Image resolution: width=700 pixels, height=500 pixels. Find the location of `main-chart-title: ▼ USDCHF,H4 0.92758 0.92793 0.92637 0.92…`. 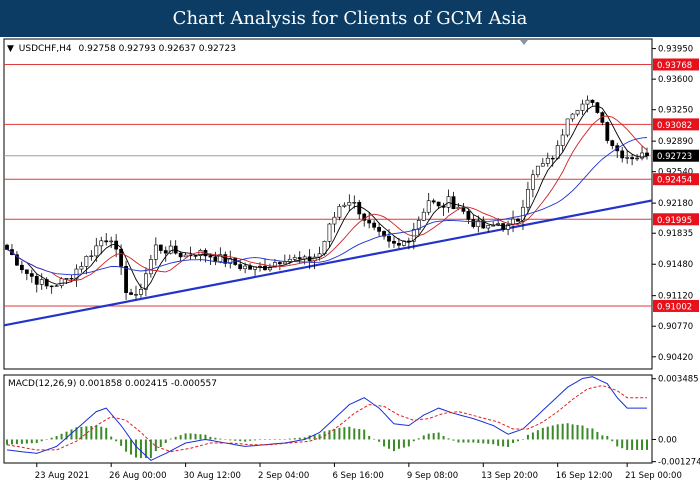

main-chart-title: ▼ USDCHF,H4 0.92758 0.92793 0.92637 0.92… is located at coordinates (121, 49).